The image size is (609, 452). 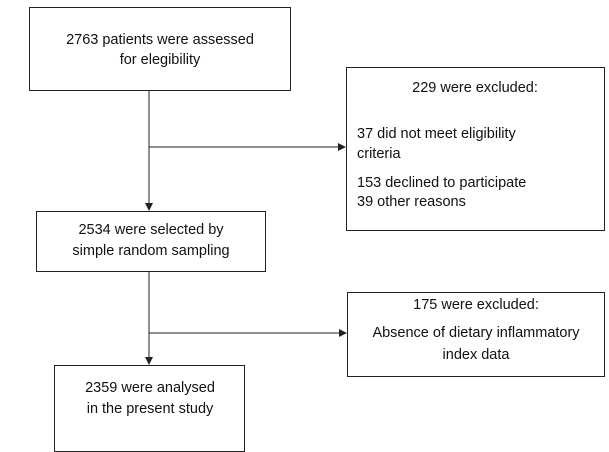 What do you see at coordinates (160, 40) in the screenshot?
I see `box-text: 2763 patients were assessed` at bounding box center [160, 40].